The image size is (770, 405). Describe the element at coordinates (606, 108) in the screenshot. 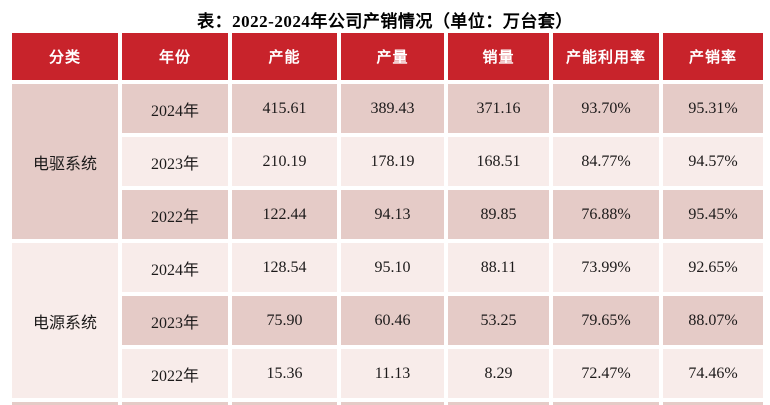

I see `utilization-cell: 93.70%` at that location.